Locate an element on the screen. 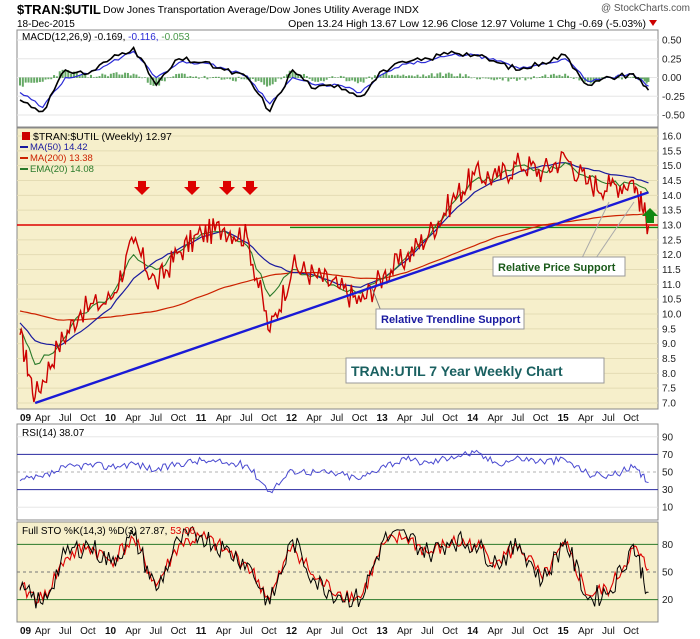 This screenshot has height=639, width=700. price-y-tick: 7.5 is located at coordinates (669, 389).